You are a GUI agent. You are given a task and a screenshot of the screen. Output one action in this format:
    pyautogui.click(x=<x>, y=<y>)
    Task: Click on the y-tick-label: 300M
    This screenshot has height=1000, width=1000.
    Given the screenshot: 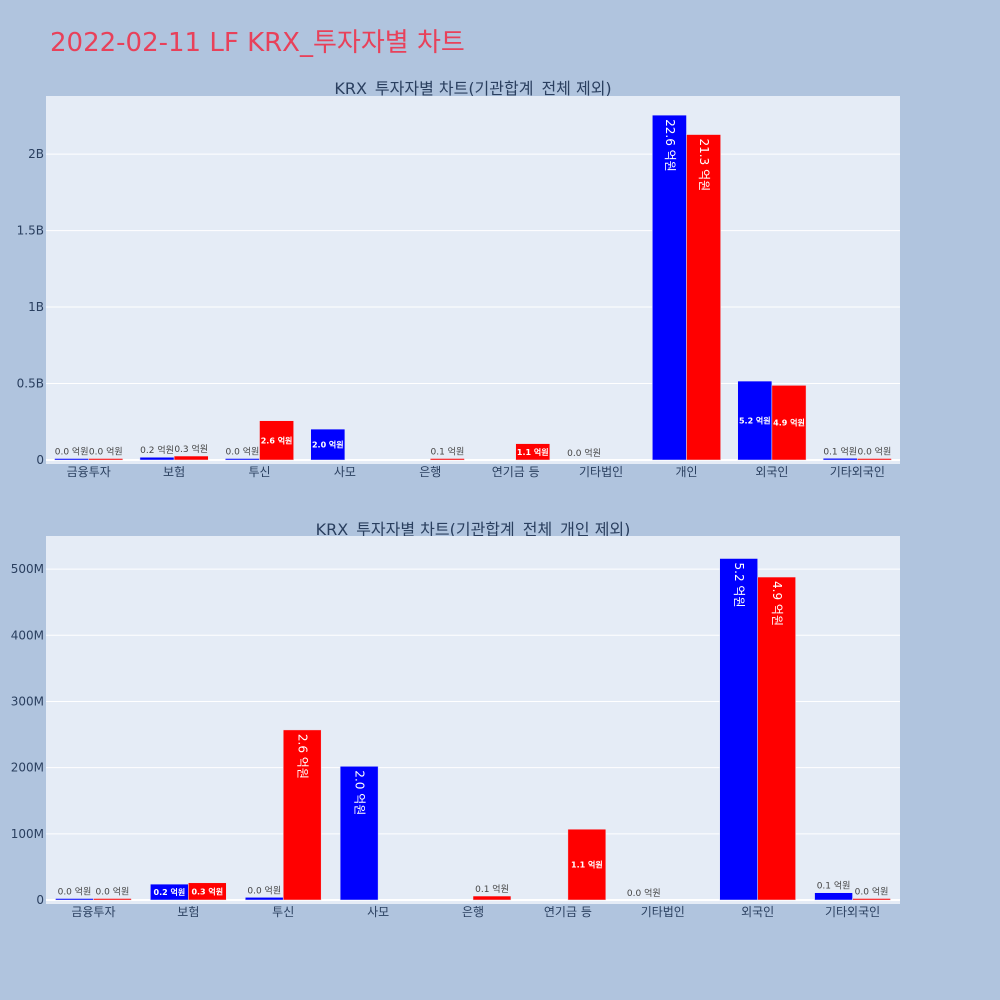 What is the action you would take?
    pyautogui.click(x=27, y=701)
    